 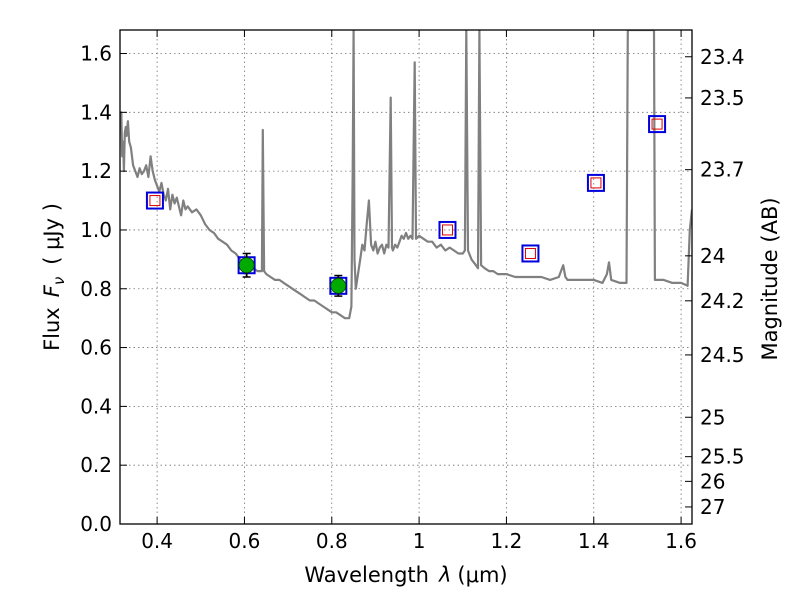 What do you see at coordinates (594, 541) in the screenshot?
I see `x-tick-label: 1.4` at bounding box center [594, 541].